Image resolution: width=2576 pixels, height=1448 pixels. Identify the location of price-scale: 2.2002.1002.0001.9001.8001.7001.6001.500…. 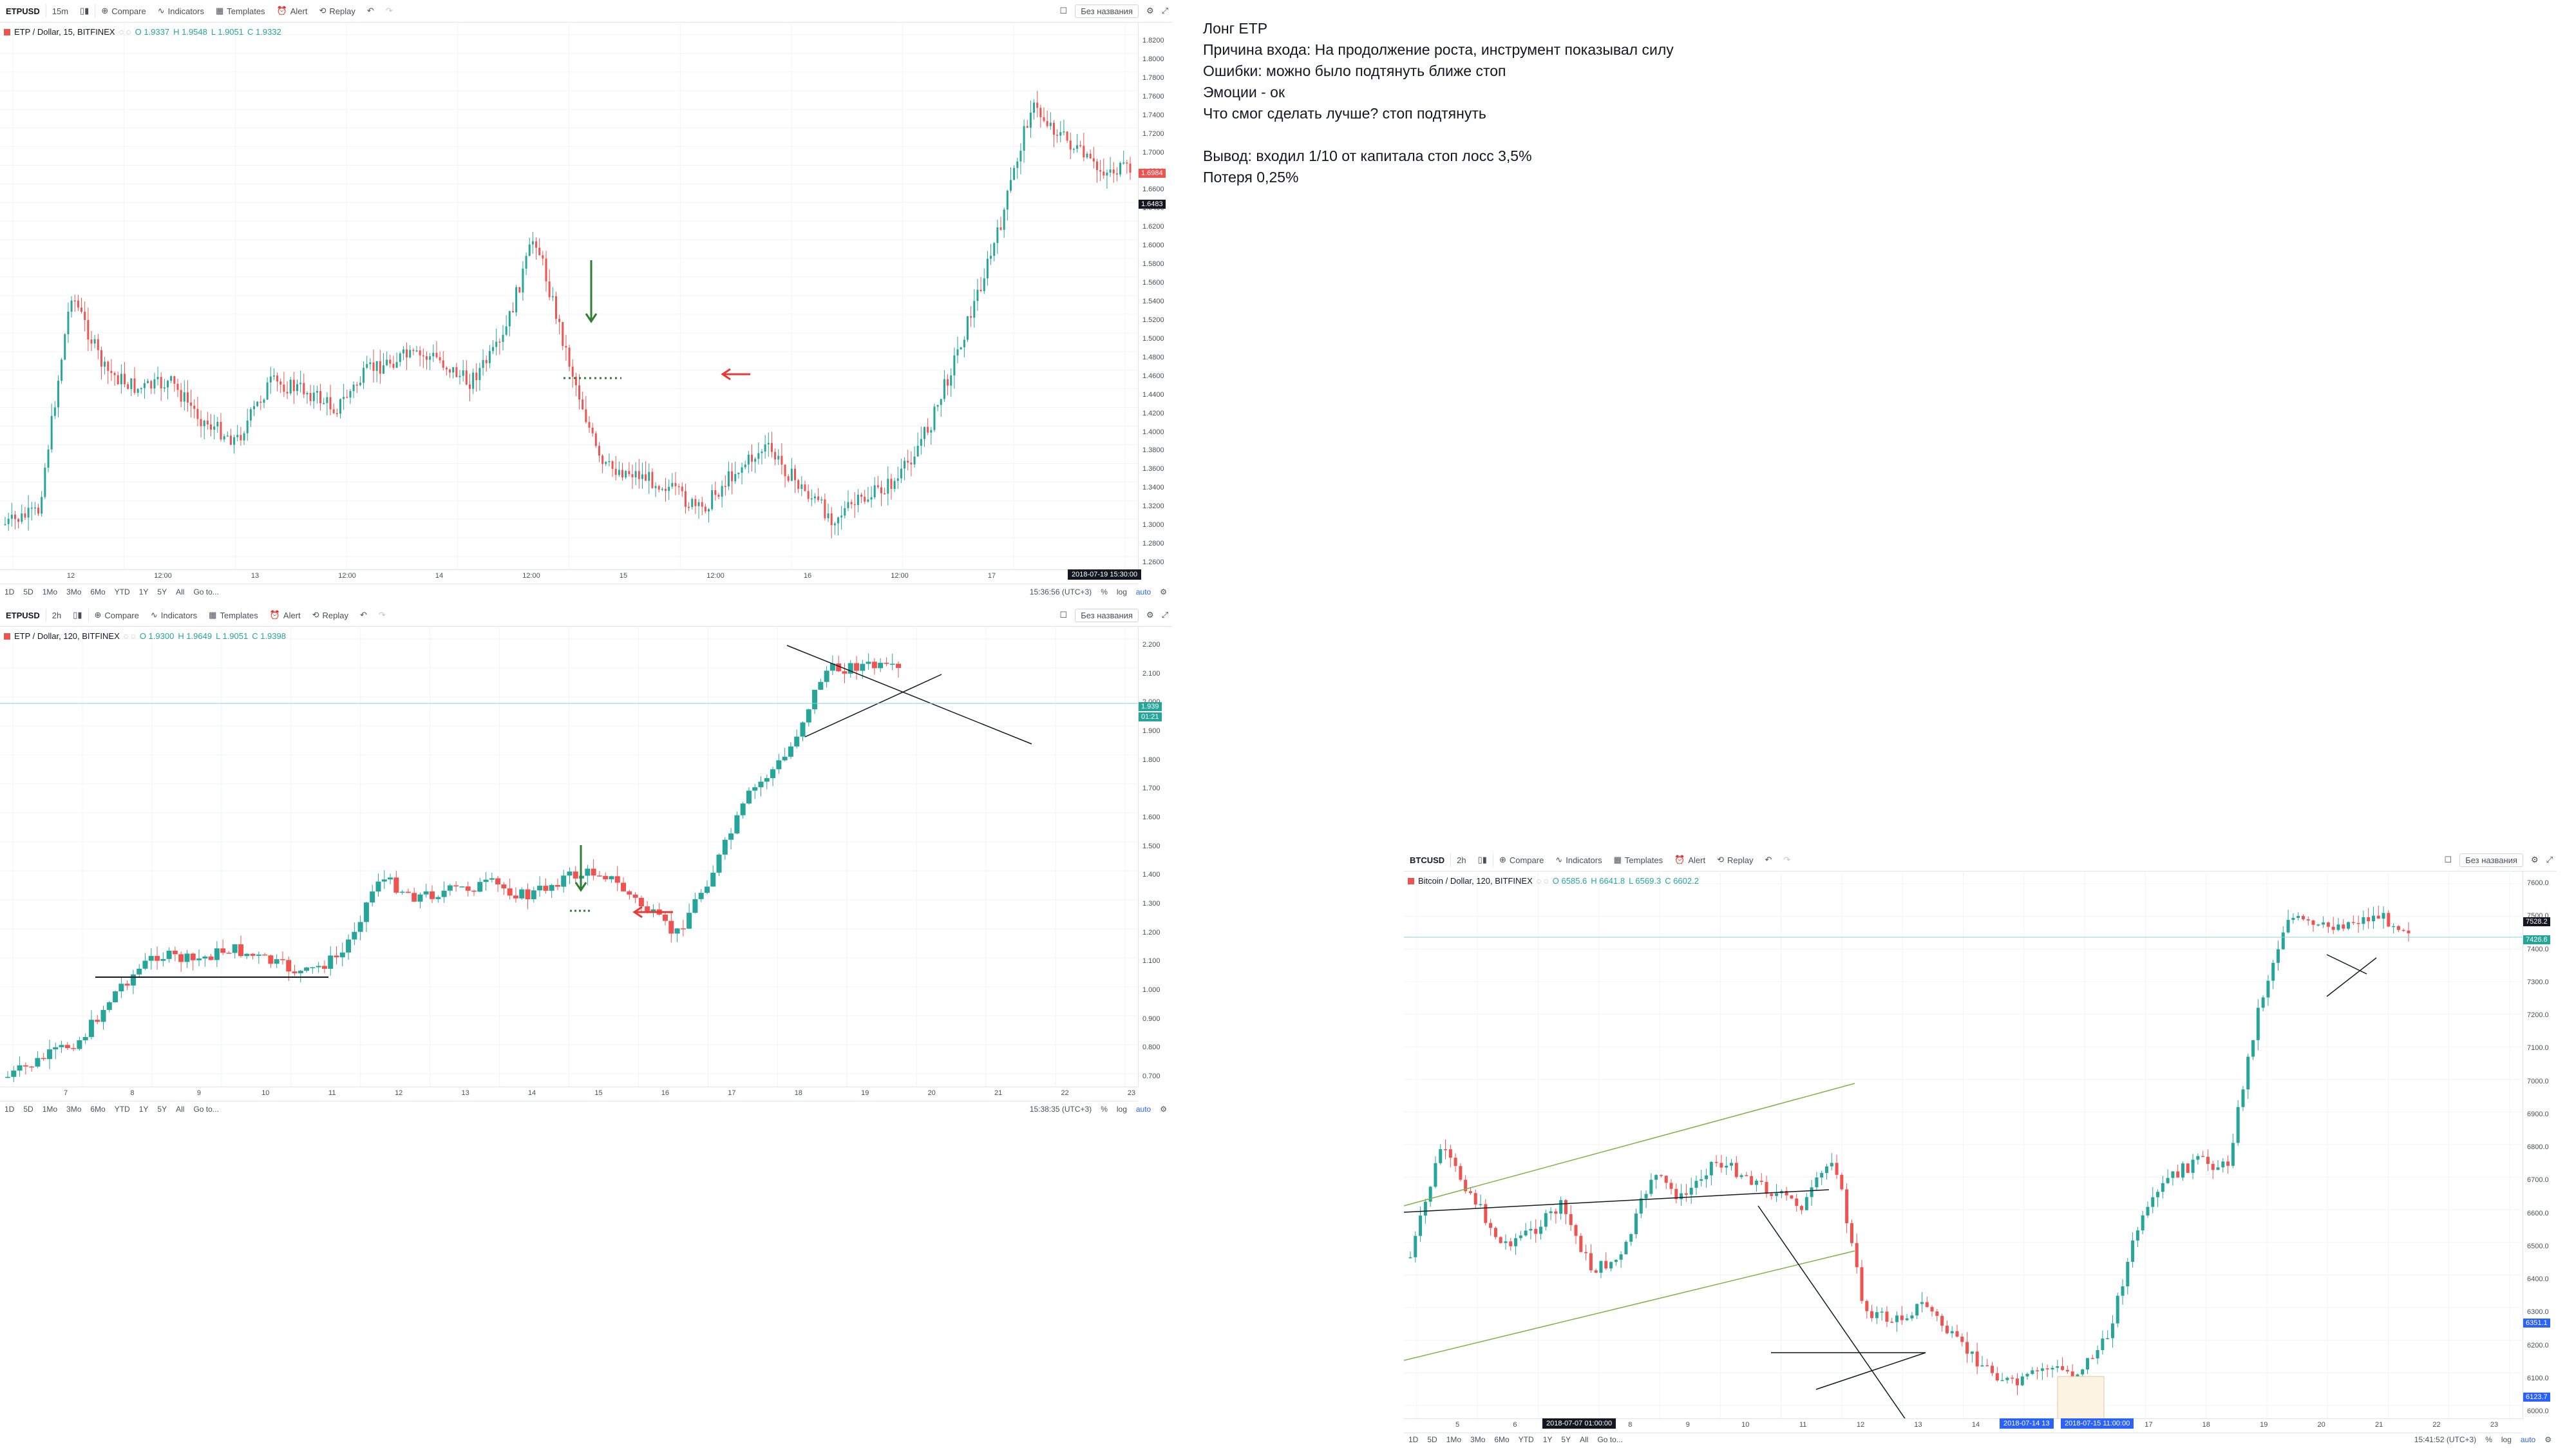
(1156, 857).